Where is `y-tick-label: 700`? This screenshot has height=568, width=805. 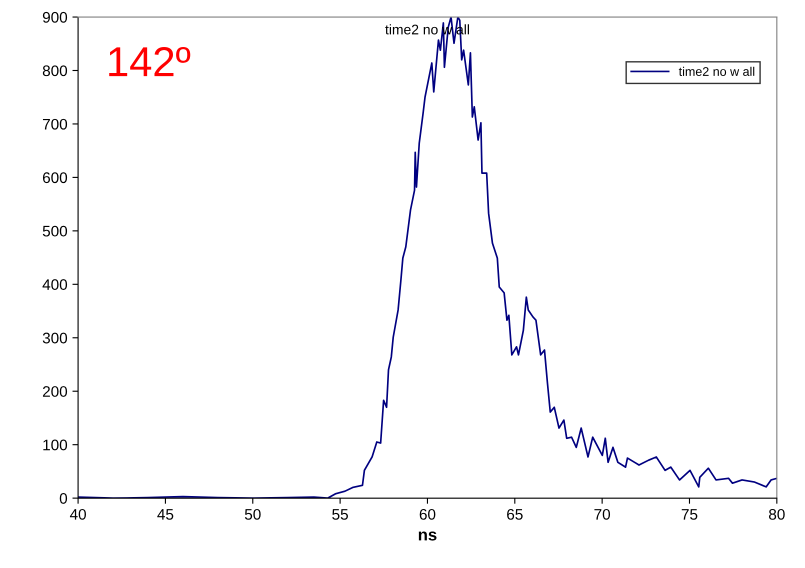
y-tick-label: 700 is located at coordinates (55, 124).